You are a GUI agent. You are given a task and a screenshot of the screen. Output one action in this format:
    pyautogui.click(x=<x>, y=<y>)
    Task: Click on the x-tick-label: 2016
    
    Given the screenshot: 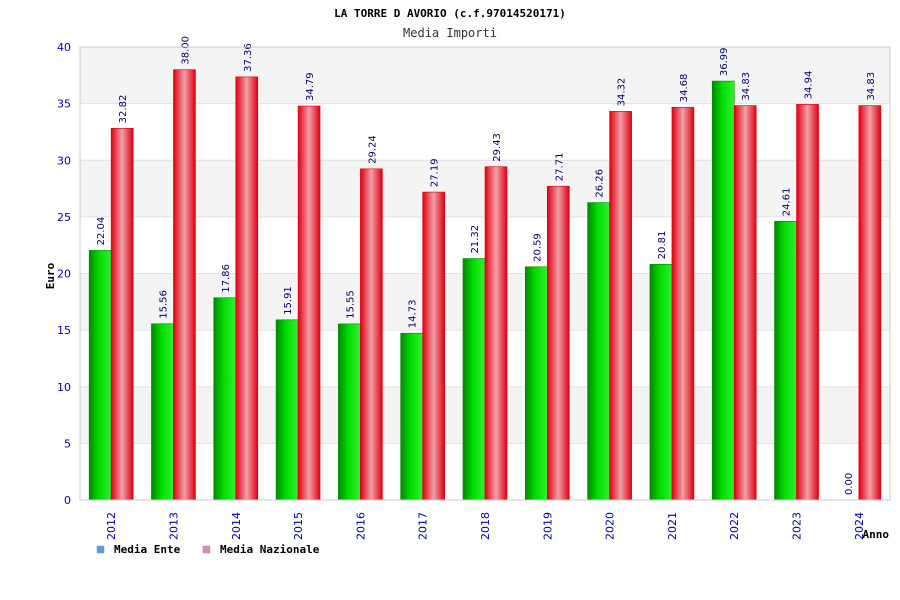 What is the action you would take?
    pyautogui.click(x=360, y=526)
    